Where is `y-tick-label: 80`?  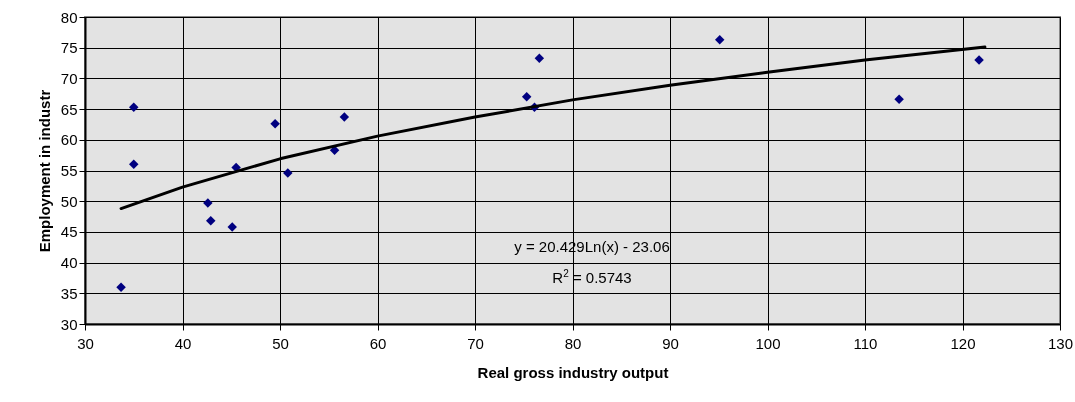 y-tick-label: 80 is located at coordinates (69, 17).